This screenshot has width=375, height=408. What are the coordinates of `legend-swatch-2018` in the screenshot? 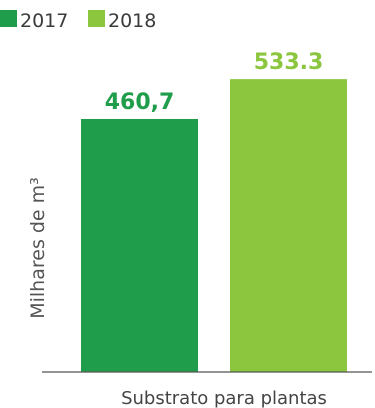 It's located at (96, 18).